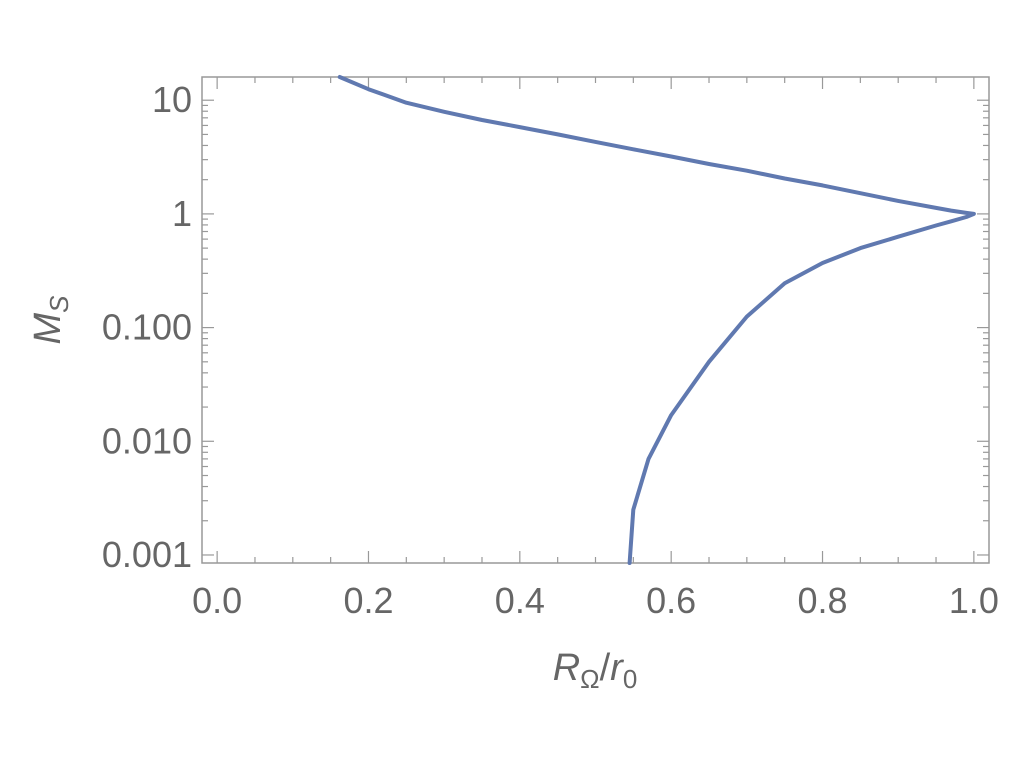 The image size is (1024, 768). I want to click on x-tick-label: 0.6, so click(671, 600).